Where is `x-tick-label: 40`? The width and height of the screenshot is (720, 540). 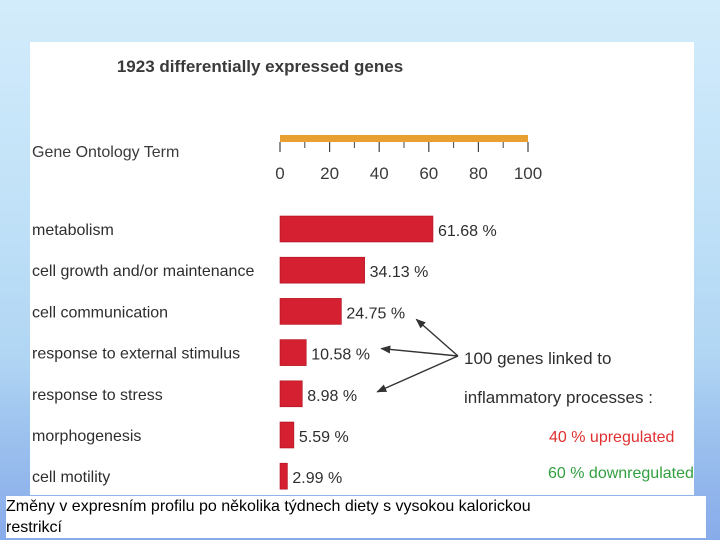 x-tick-label: 40 is located at coordinates (379, 173).